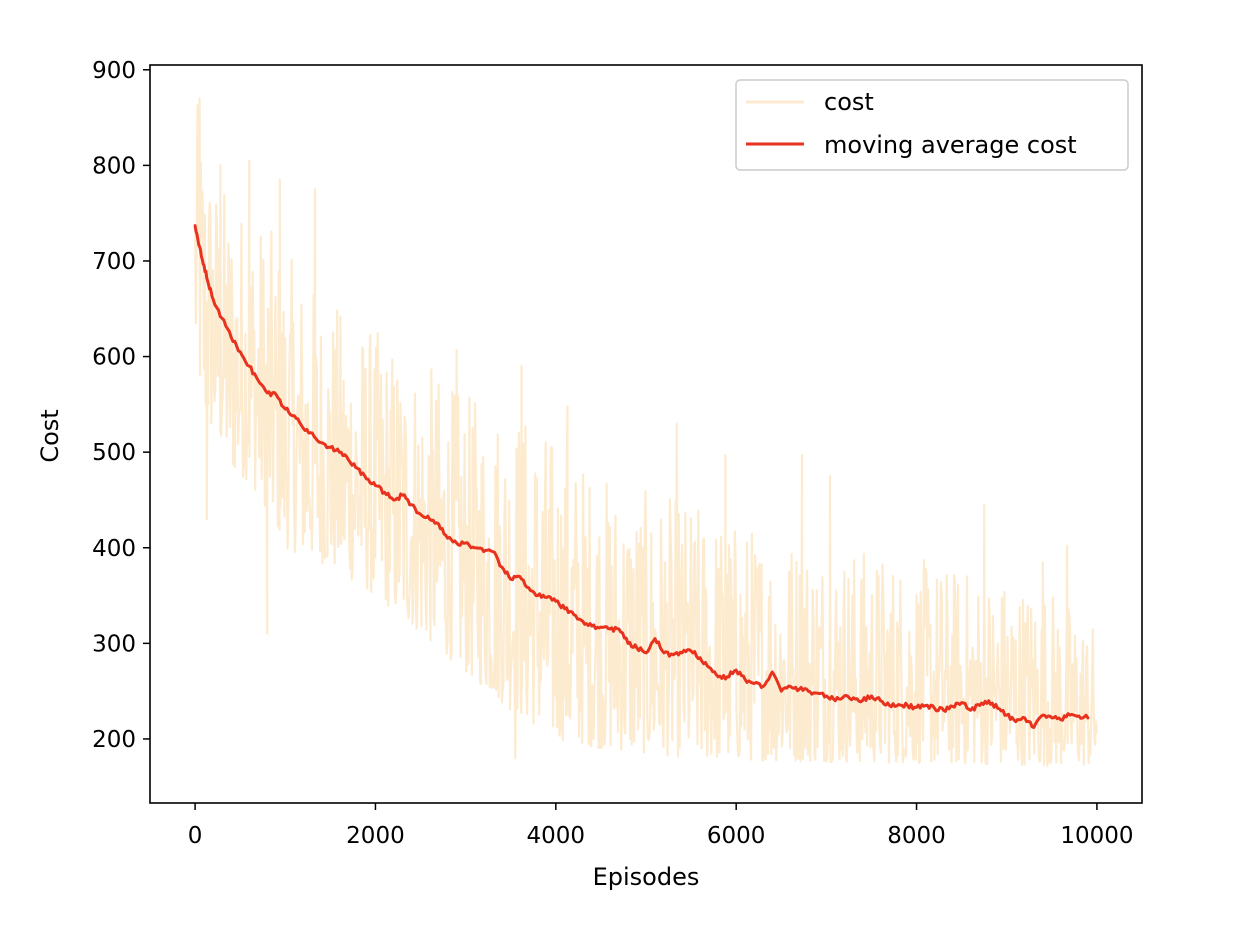 This screenshot has width=1254, height=944. Describe the element at coordinates (114, 166) in the screenshot. I see `y-tick-label: 800` at that location.